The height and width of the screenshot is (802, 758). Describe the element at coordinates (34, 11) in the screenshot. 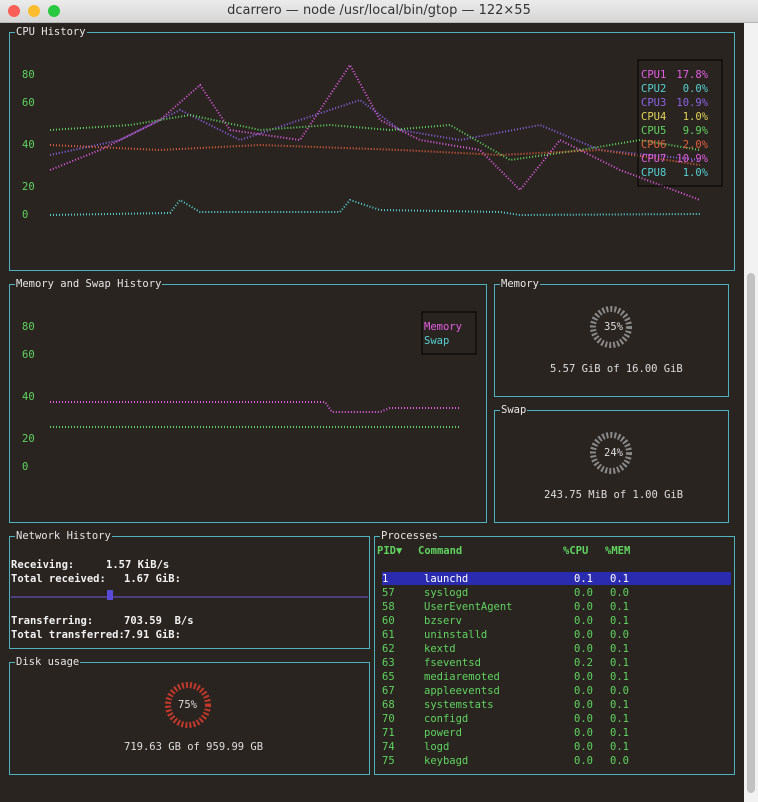

I see `minimize-button` at that location.